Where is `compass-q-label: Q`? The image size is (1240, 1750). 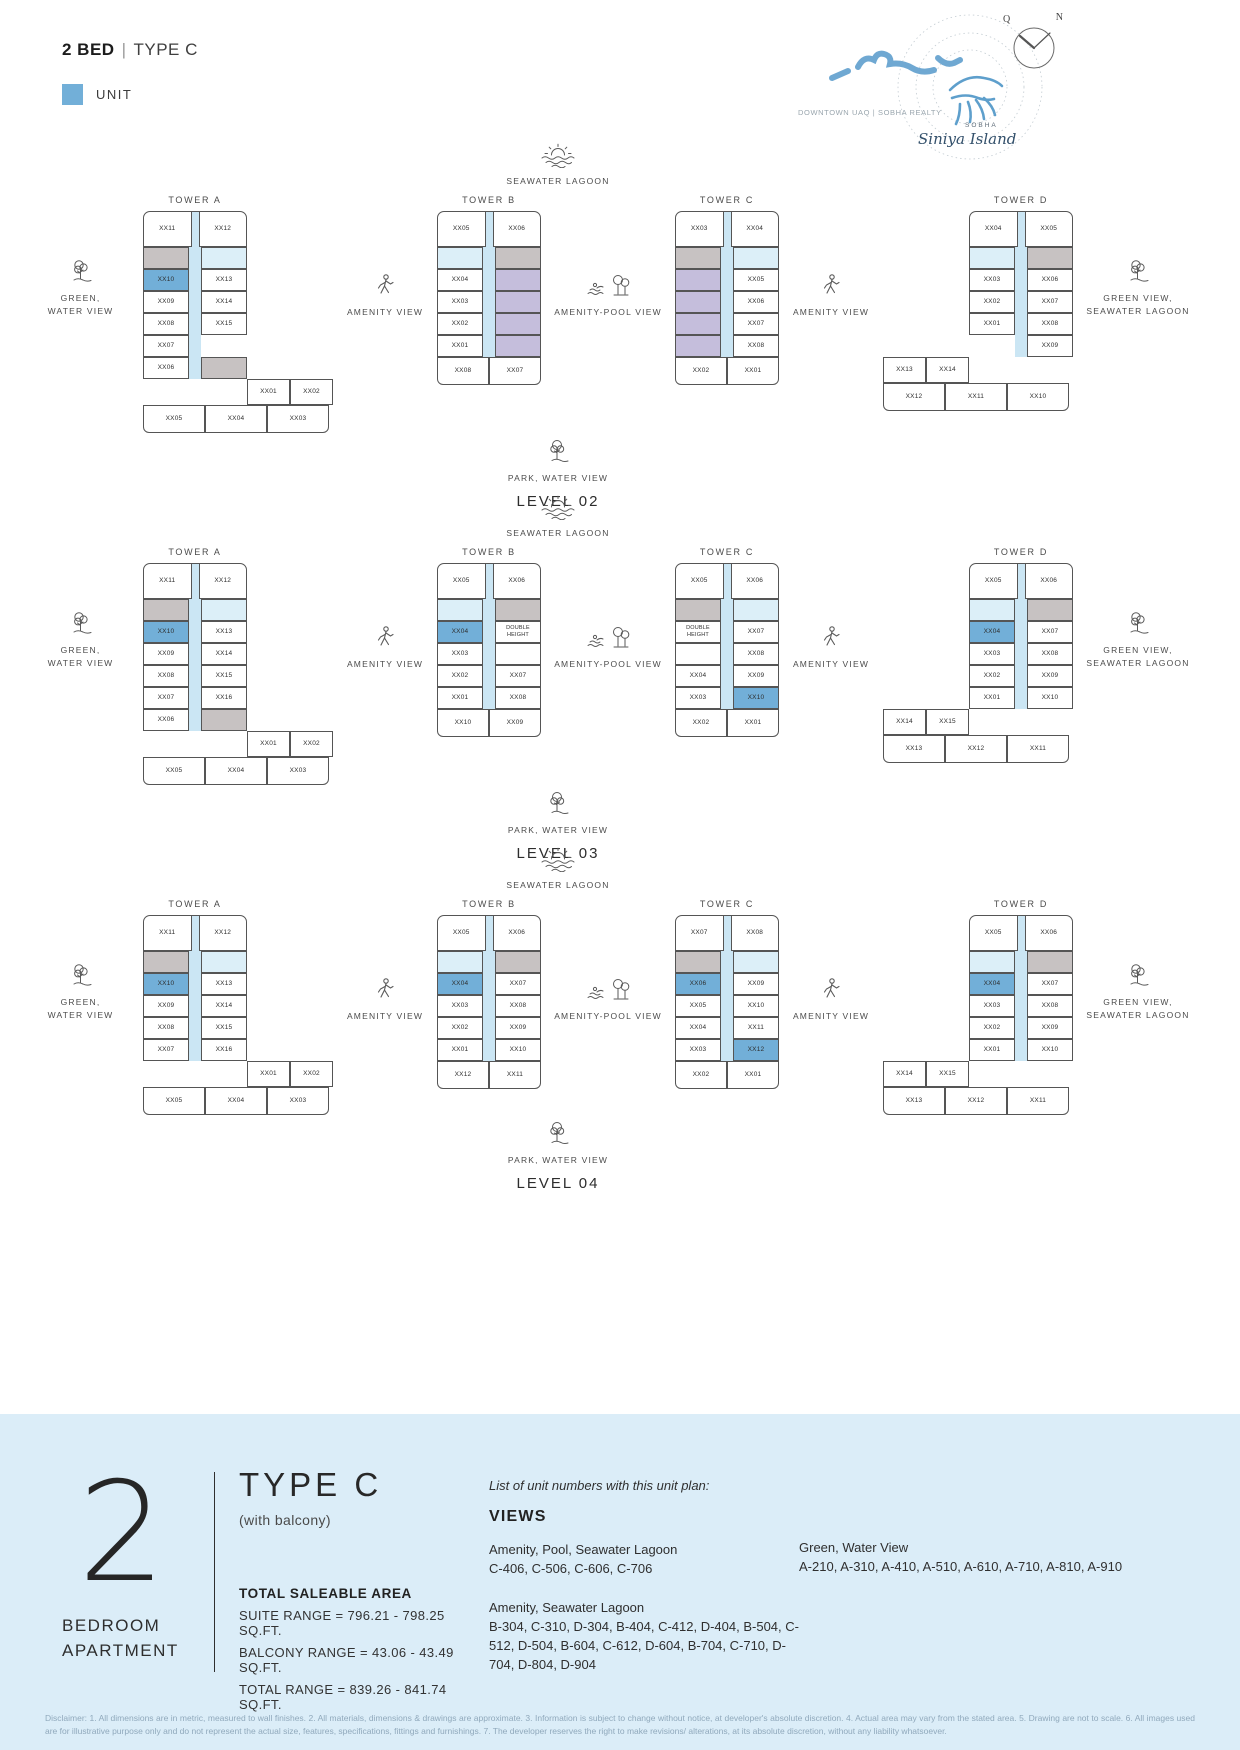 compass-q-label: Q is located at coordinates (1007, 19).